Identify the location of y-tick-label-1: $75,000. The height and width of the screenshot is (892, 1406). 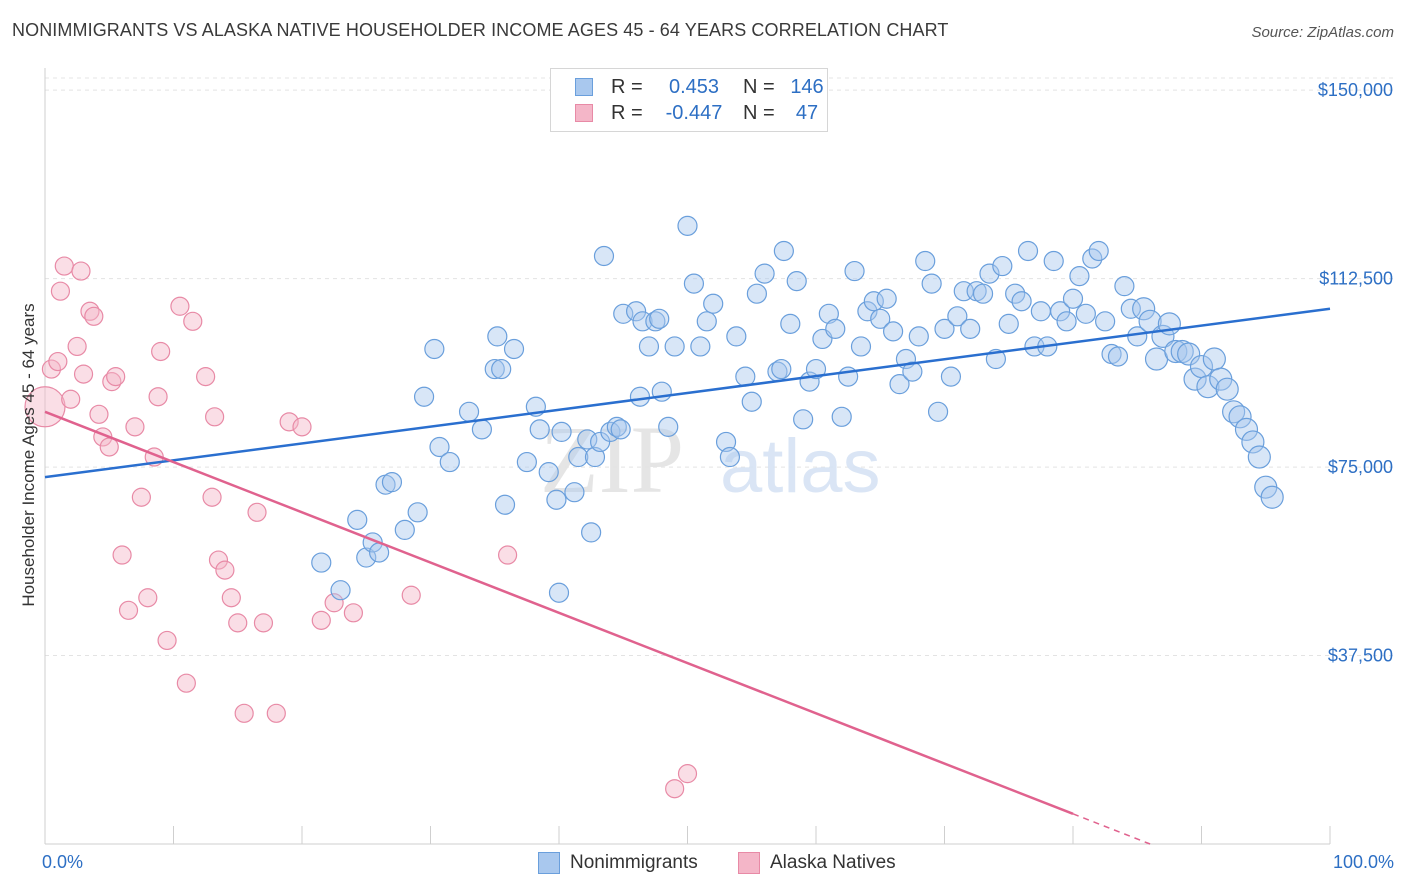
(1360, 467).